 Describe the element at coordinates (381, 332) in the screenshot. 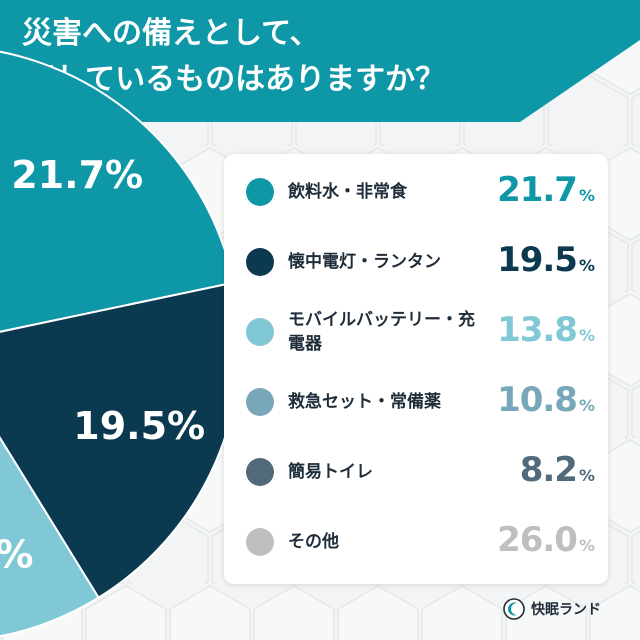

I see `legend-label: モバイルバッテリー・充電器` at that location.